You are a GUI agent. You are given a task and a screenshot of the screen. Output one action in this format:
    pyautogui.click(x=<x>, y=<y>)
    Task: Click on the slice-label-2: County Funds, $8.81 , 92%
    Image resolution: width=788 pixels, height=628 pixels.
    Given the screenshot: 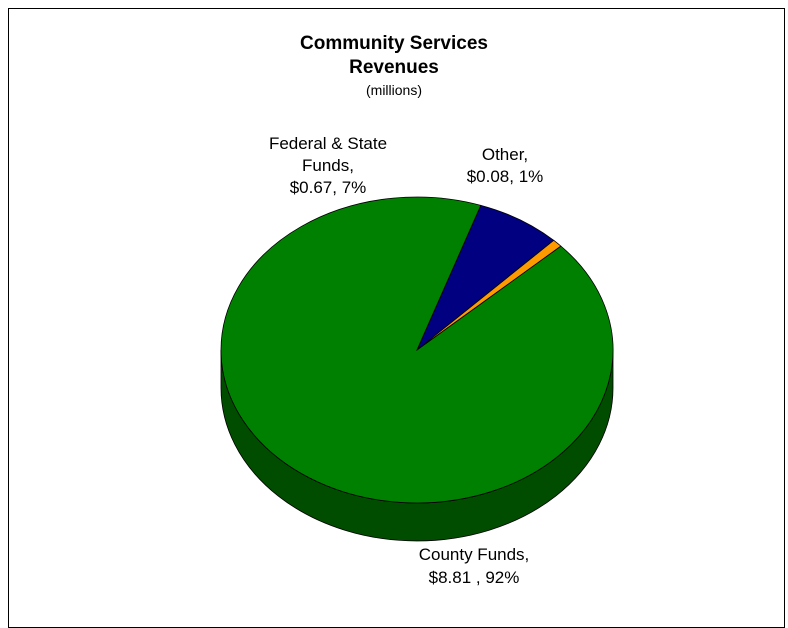 What is the action you would take?
    pyautogui.click(x=474, y=566)
    